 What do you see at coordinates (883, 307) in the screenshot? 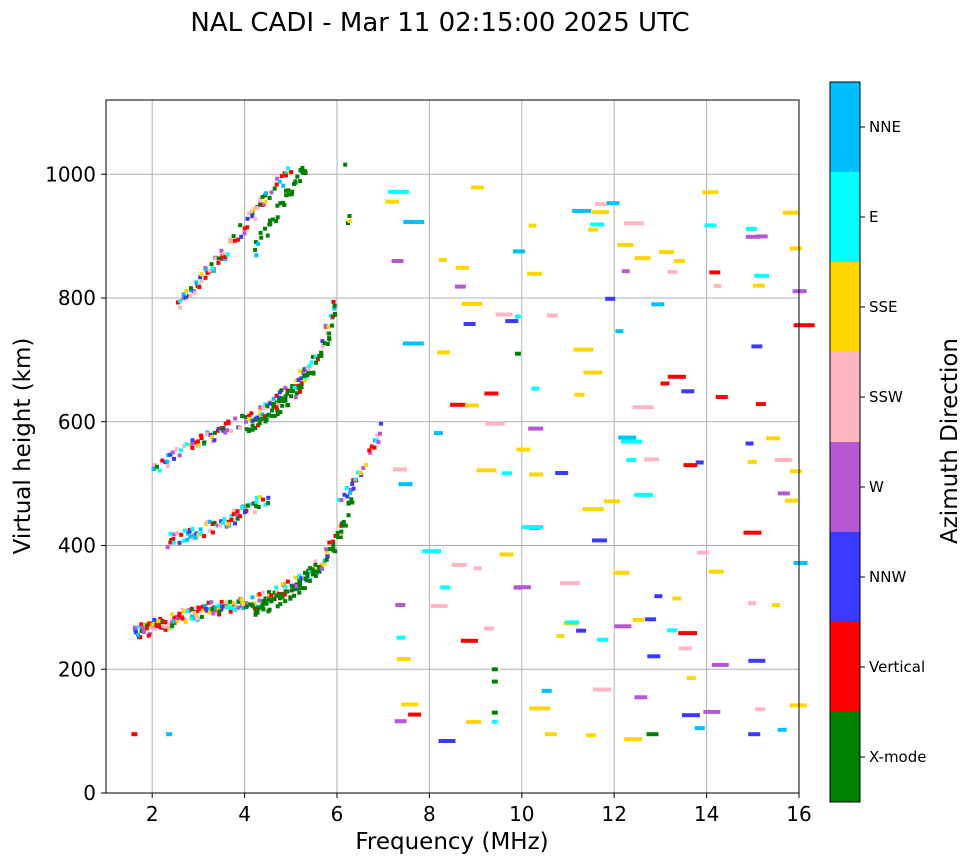
I see `colorbar-tick-label: SSE` at bounding box center [883, 307].